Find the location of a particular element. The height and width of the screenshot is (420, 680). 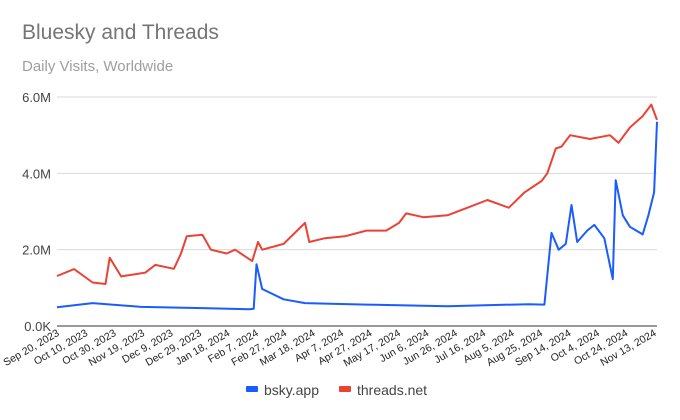

y-tick-label: 6.0M is located at coordinates (36, 97).